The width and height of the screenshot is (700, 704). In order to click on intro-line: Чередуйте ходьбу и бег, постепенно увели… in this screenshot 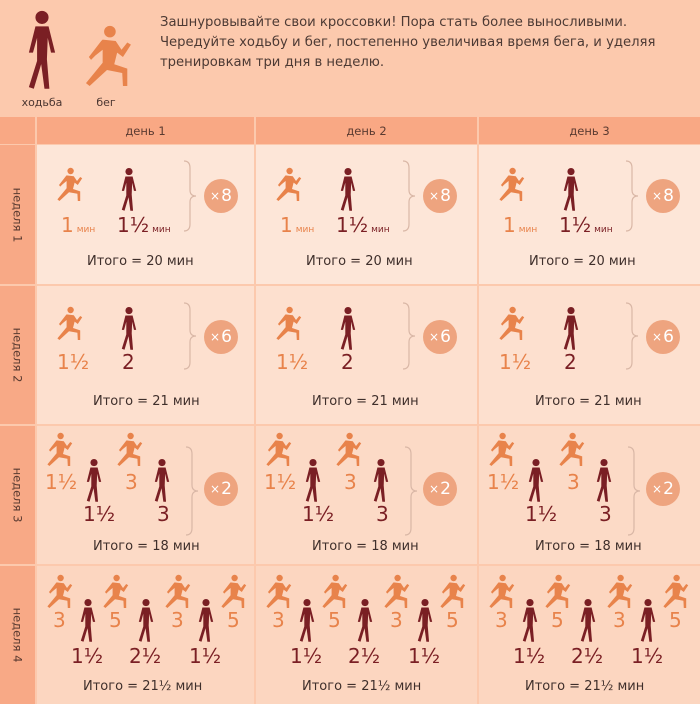, I will do `click(408, 42)`.